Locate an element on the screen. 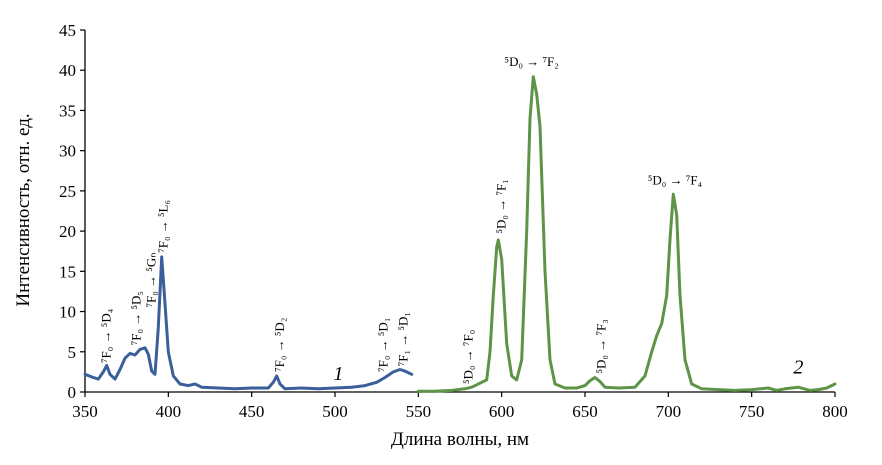 The height and width of the screenshot is (465, 882). x-tick-label: 450 is located at coordinates (252, 411).